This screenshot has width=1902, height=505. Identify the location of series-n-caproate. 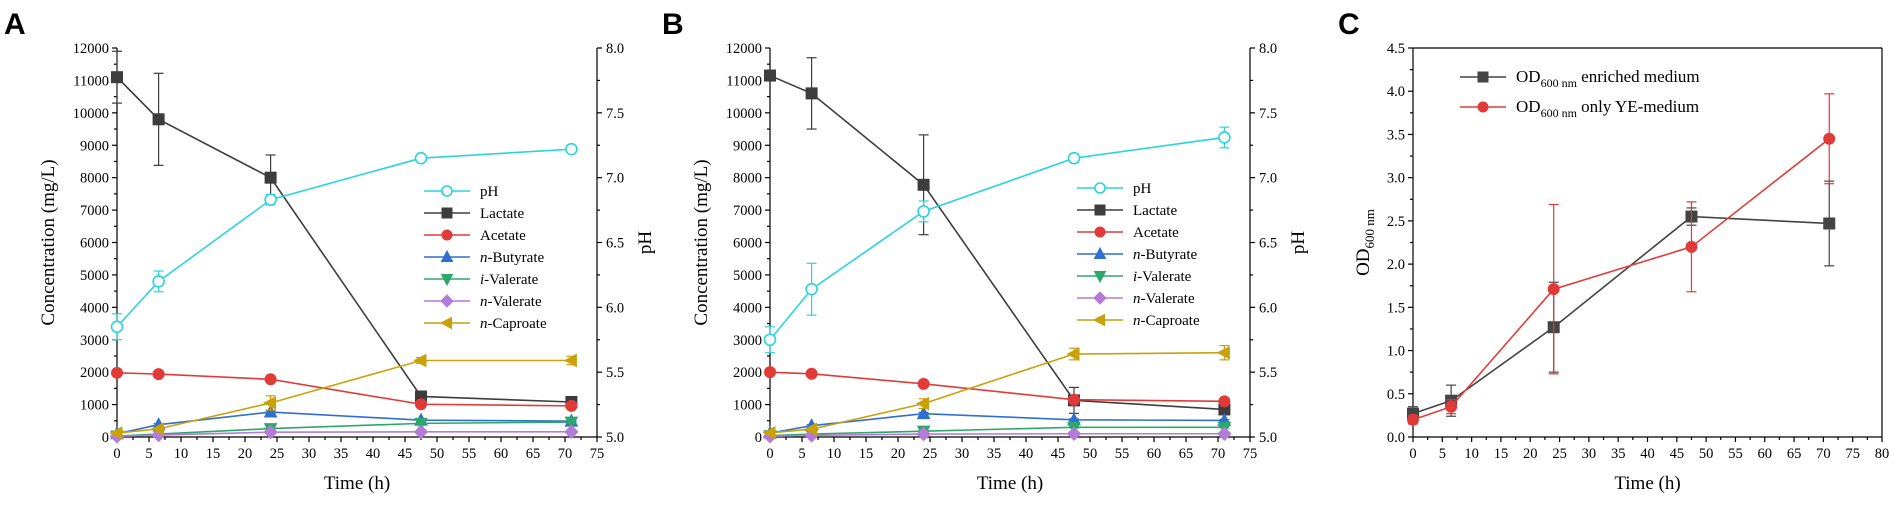
(996, 392).